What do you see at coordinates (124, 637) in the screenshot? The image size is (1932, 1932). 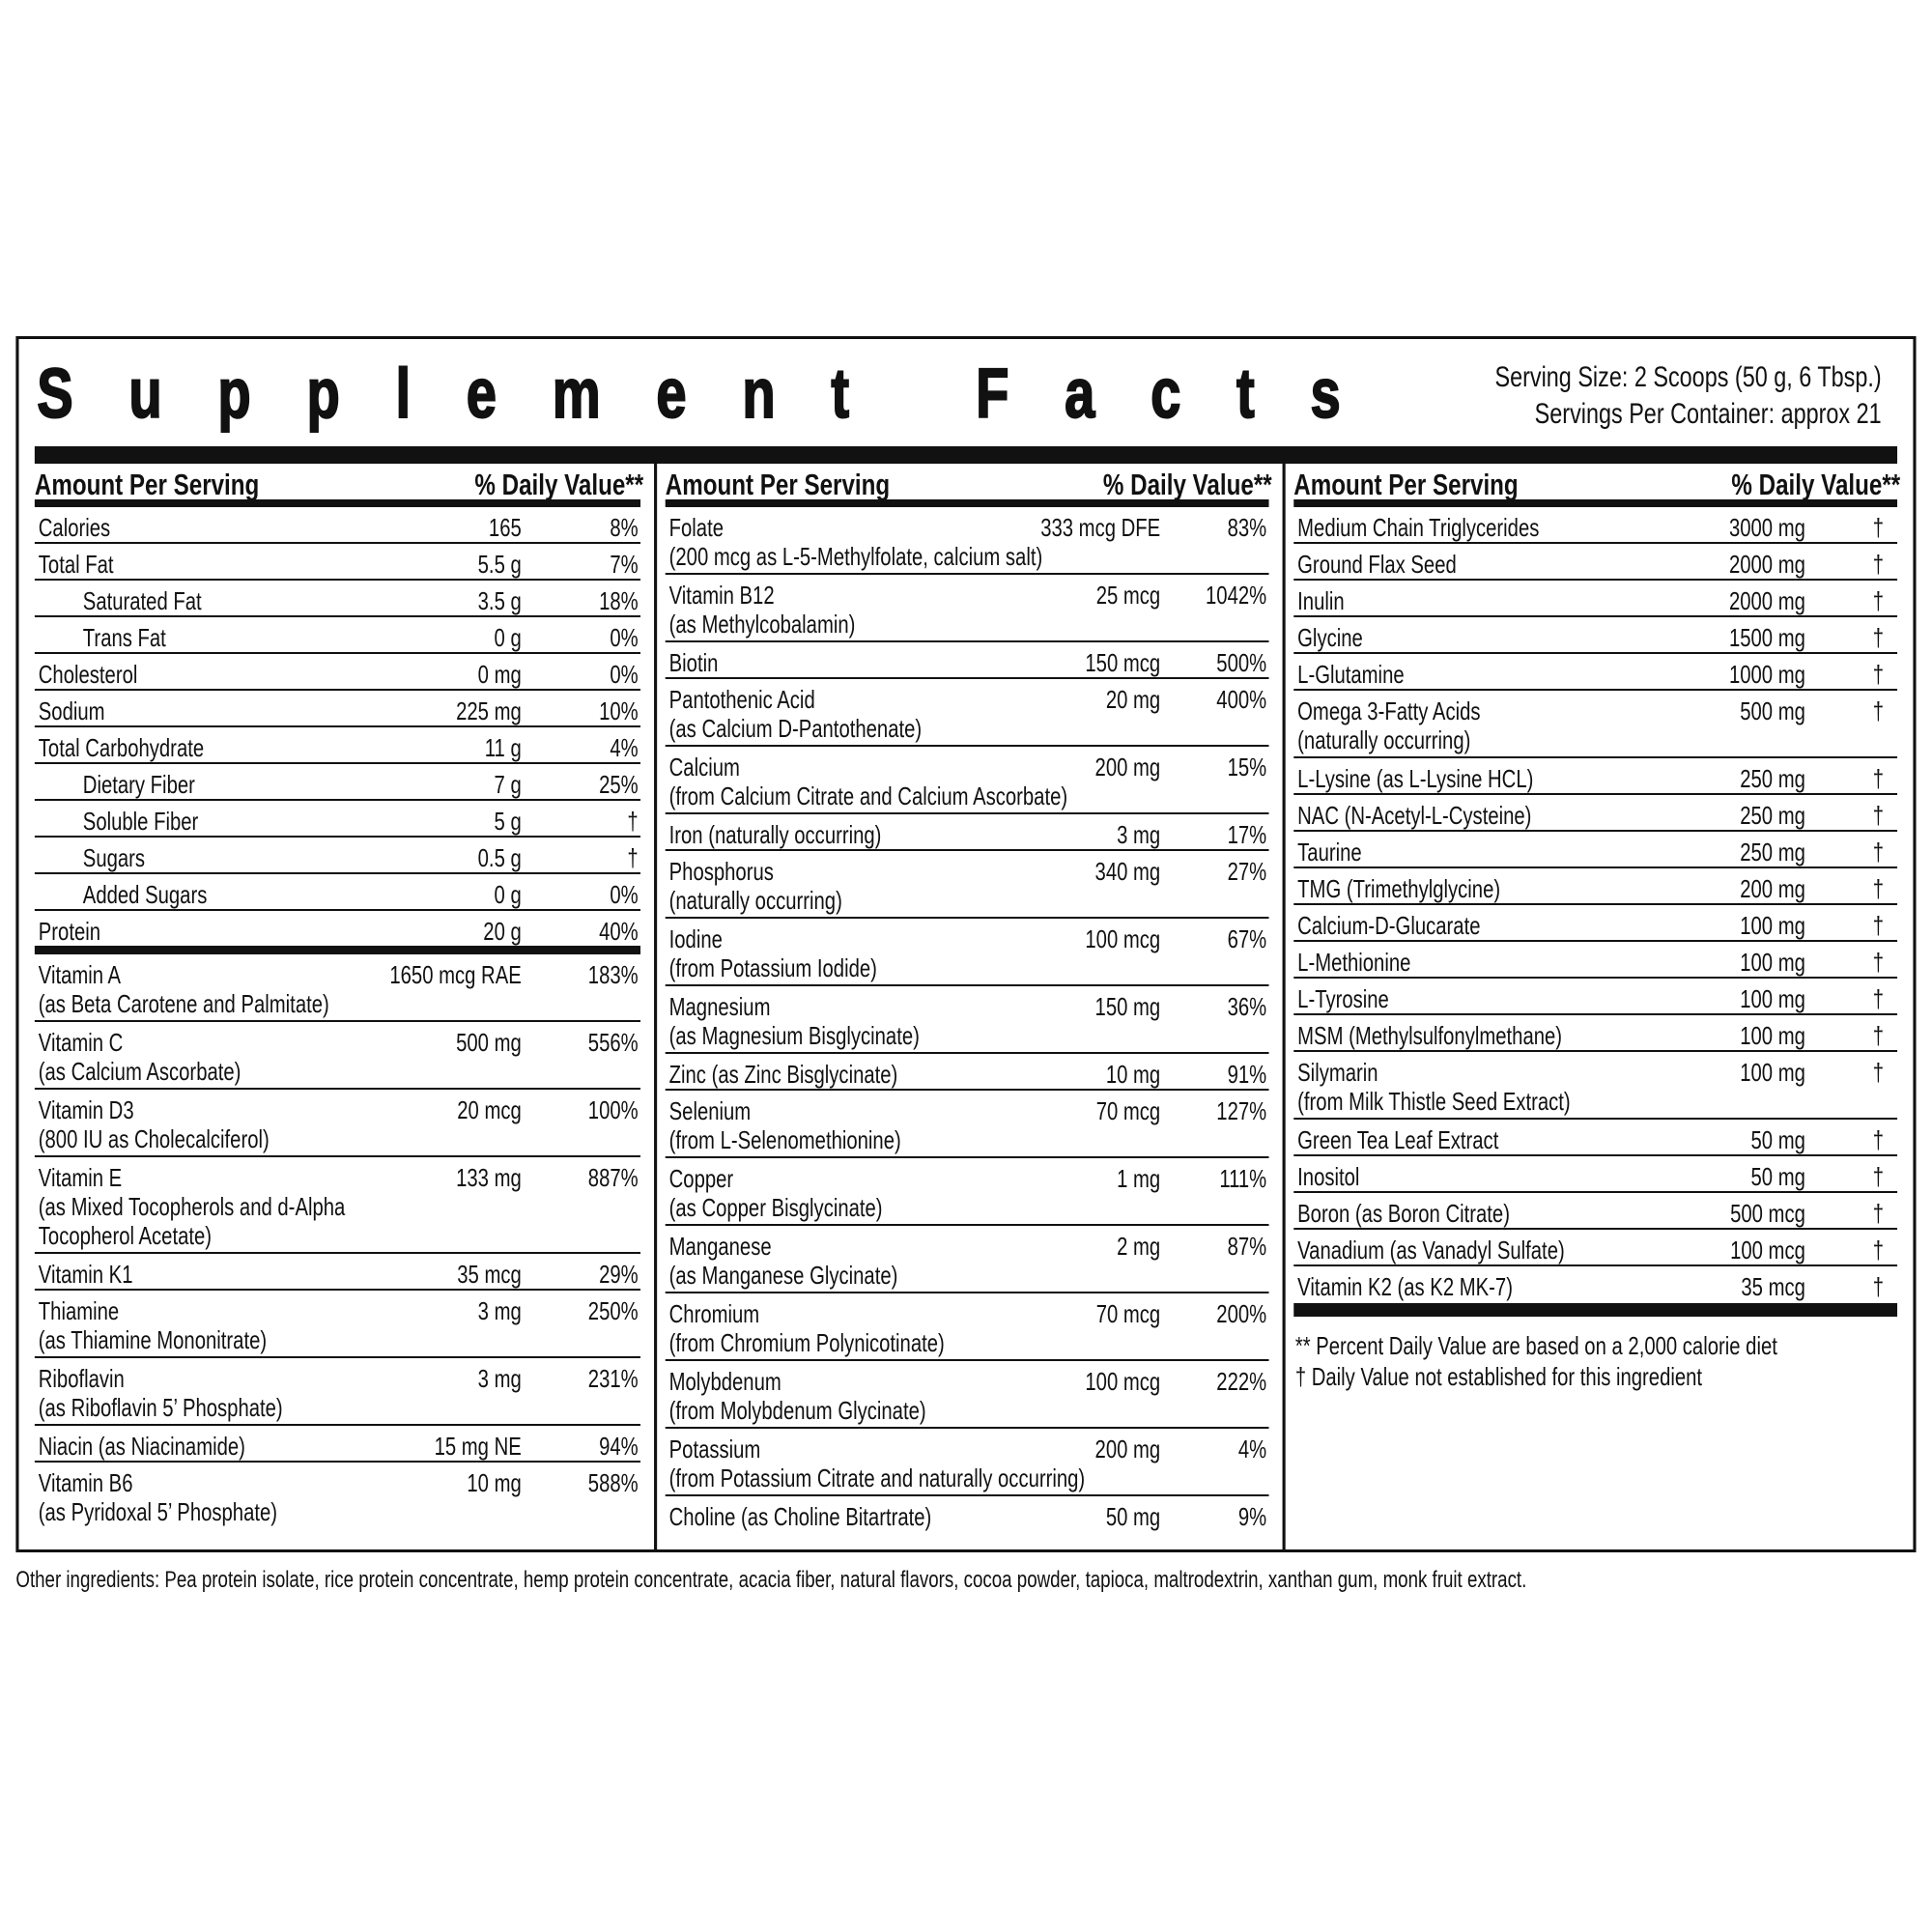 I see `nutrient-name: Trans Fat` at bounding box center [124, 637].